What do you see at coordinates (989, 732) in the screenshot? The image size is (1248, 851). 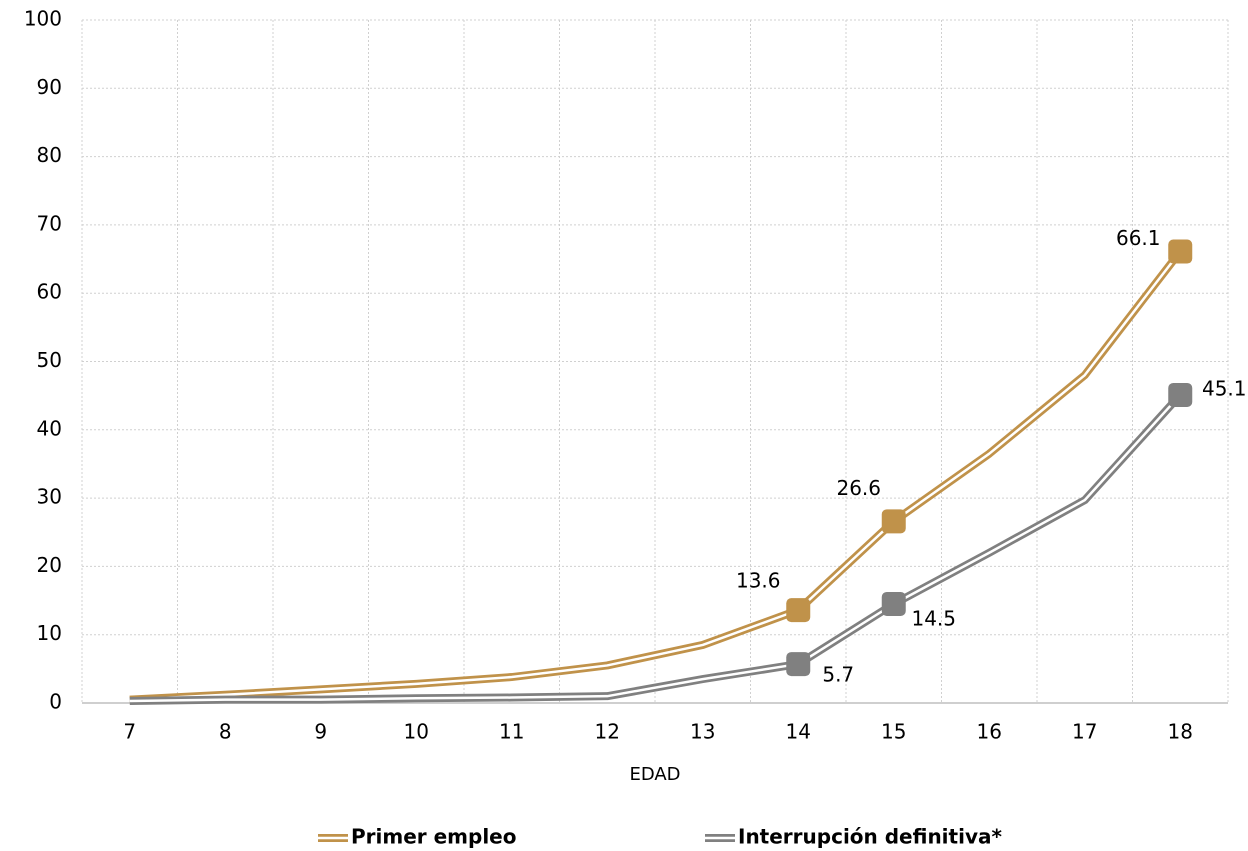 I see `x-tick-label: 16` at bounding box center [989, 732].